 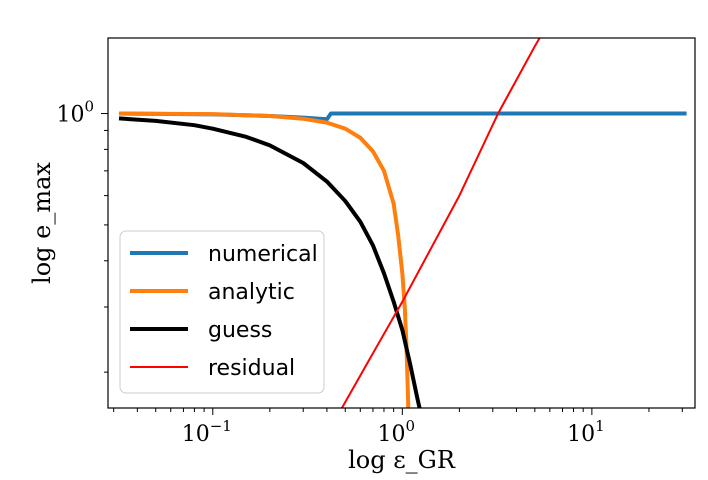 What do you see at coordinates (251, 368) in the screenshot?
I see `legend-label-residual: residual` at bounding box center [251, 368].